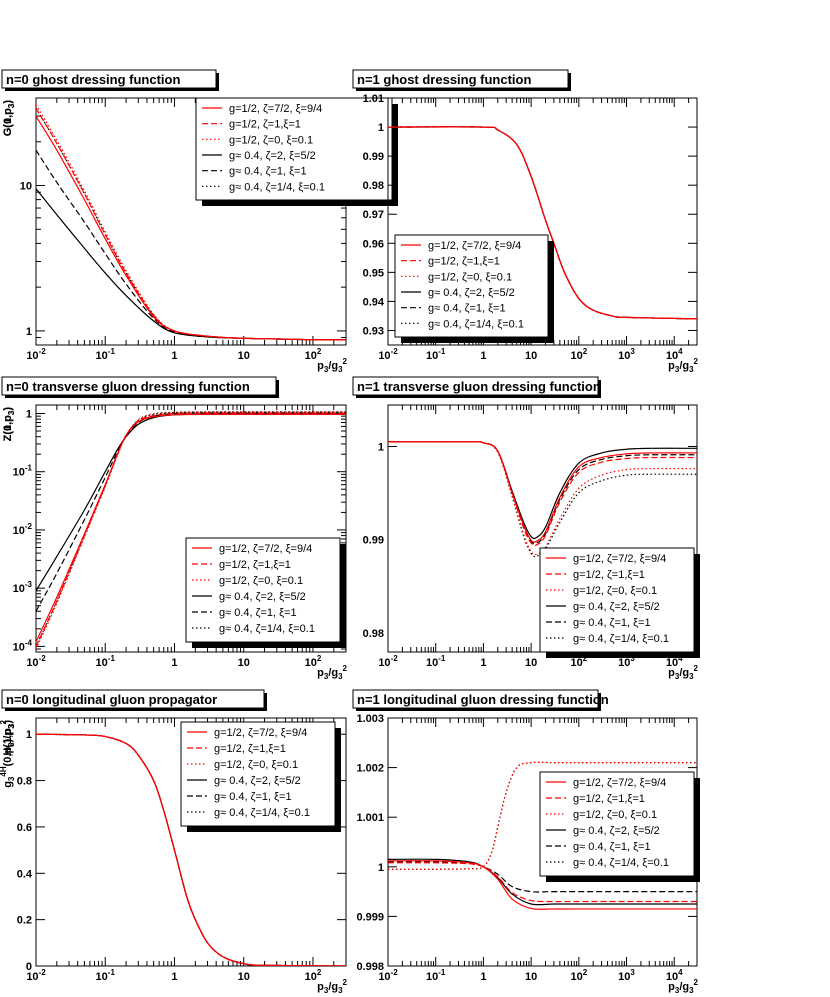  Describe the element at coordinates (373, 215) in the screenshot. I see `y-tick-label: 0.97` at that location.